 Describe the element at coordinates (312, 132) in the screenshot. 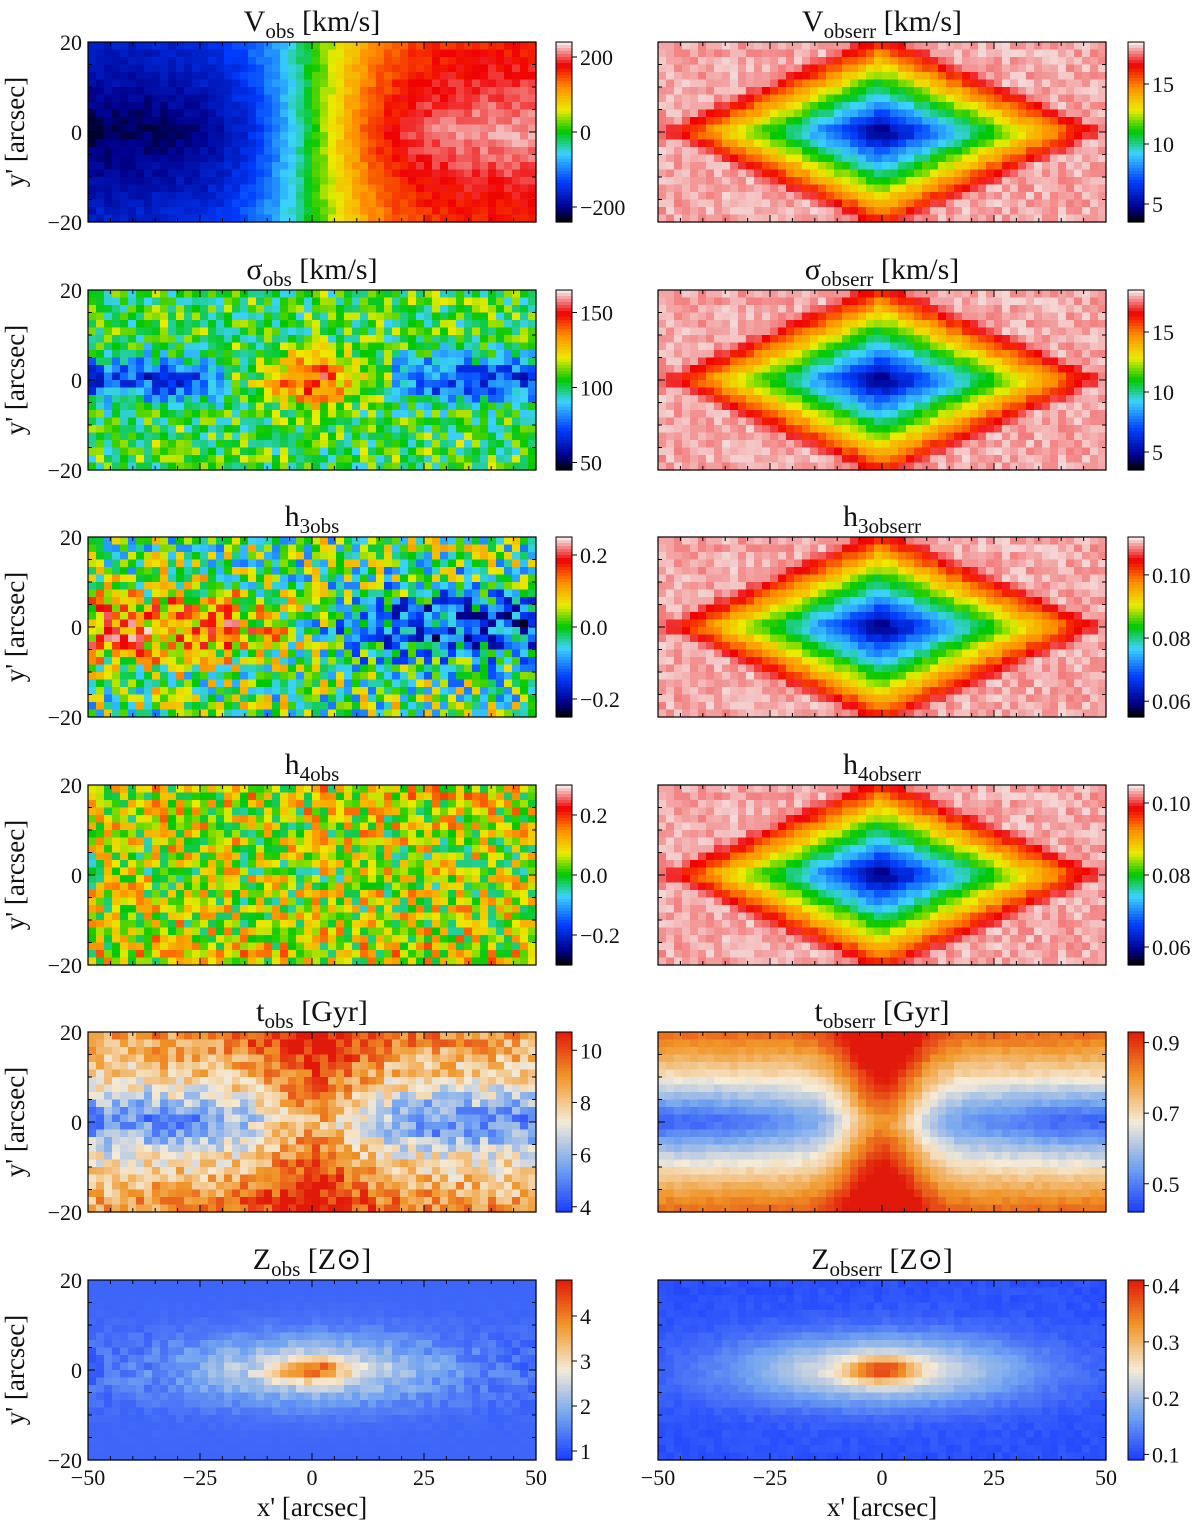

I see `heatmap-cells` at that location.